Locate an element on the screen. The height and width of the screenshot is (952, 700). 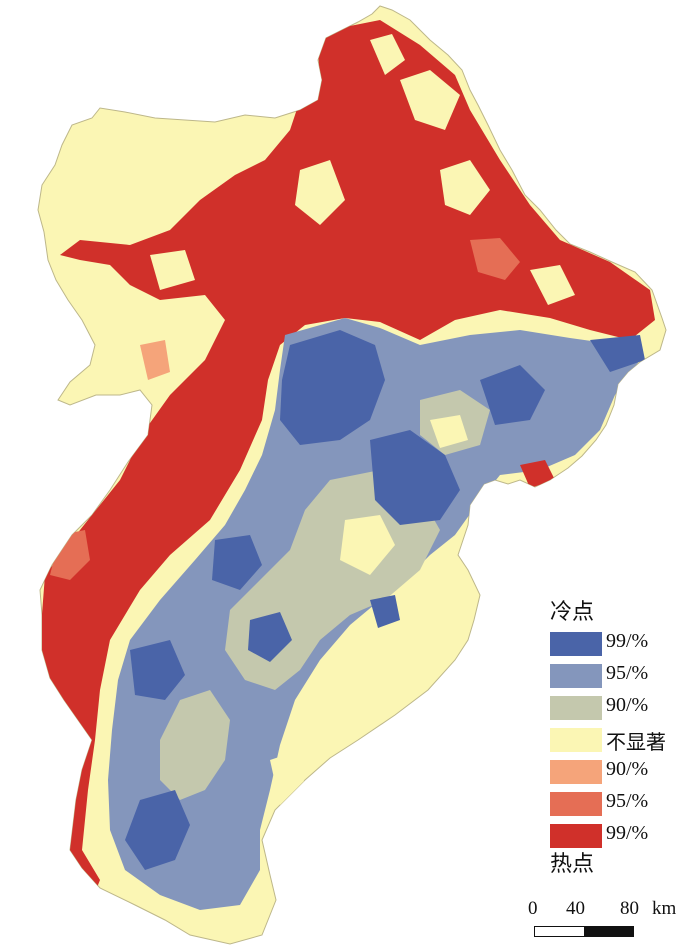
scale-bar-graphic is located at coordinates (584, 931).